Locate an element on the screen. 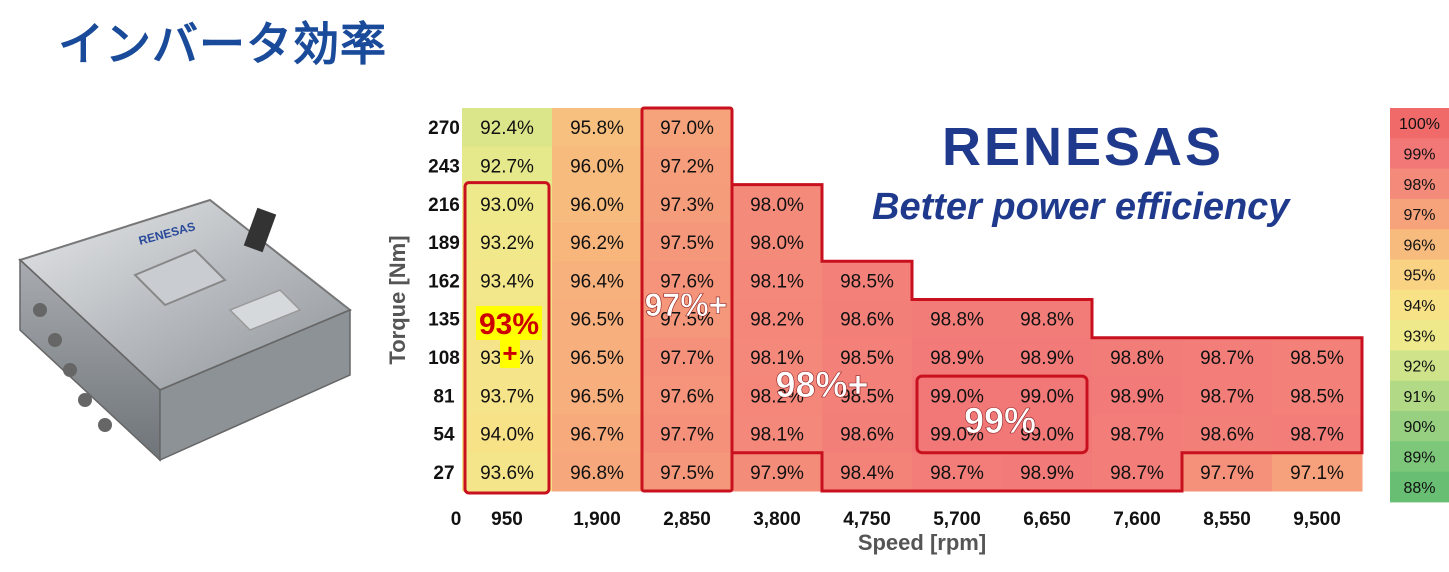 The width and height of the screenshot is (1449, 572). x-tick-label: 2,850 is located at coordinates (687, 519).